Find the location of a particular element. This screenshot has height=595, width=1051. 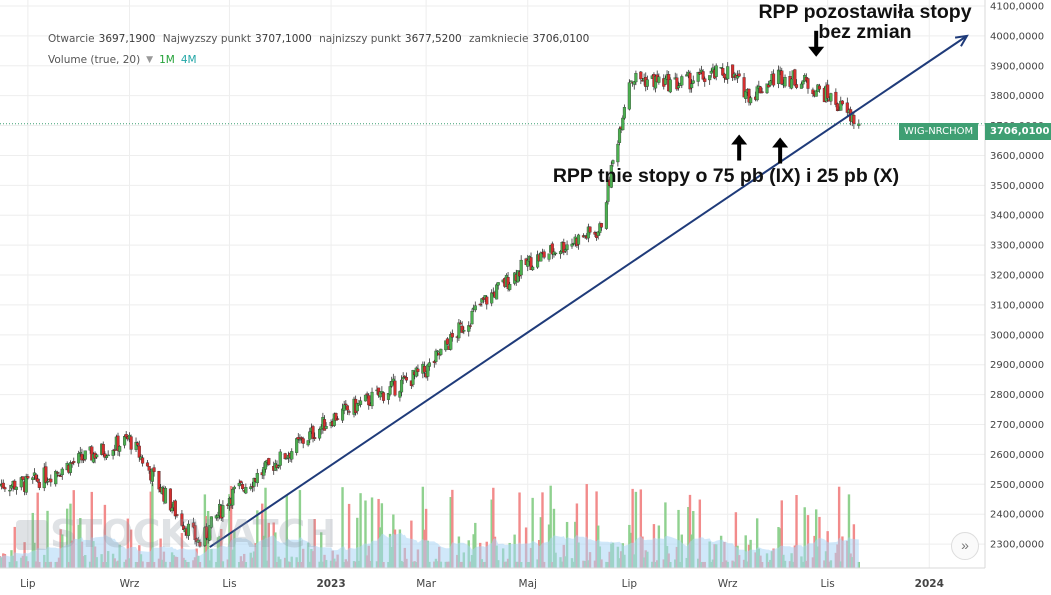

chevron-down-icon: ▼ is located at coordinates (150, 60).